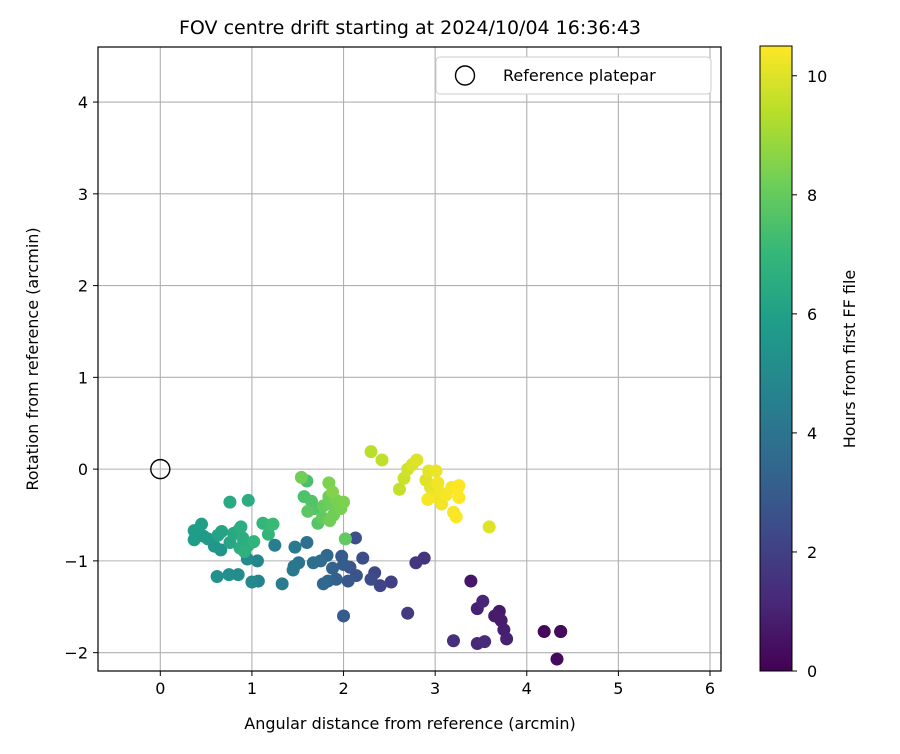  What do you see at coordinates (776, 358) in the screenshot?
I see `colorbar` at bounding box center [776, 358].